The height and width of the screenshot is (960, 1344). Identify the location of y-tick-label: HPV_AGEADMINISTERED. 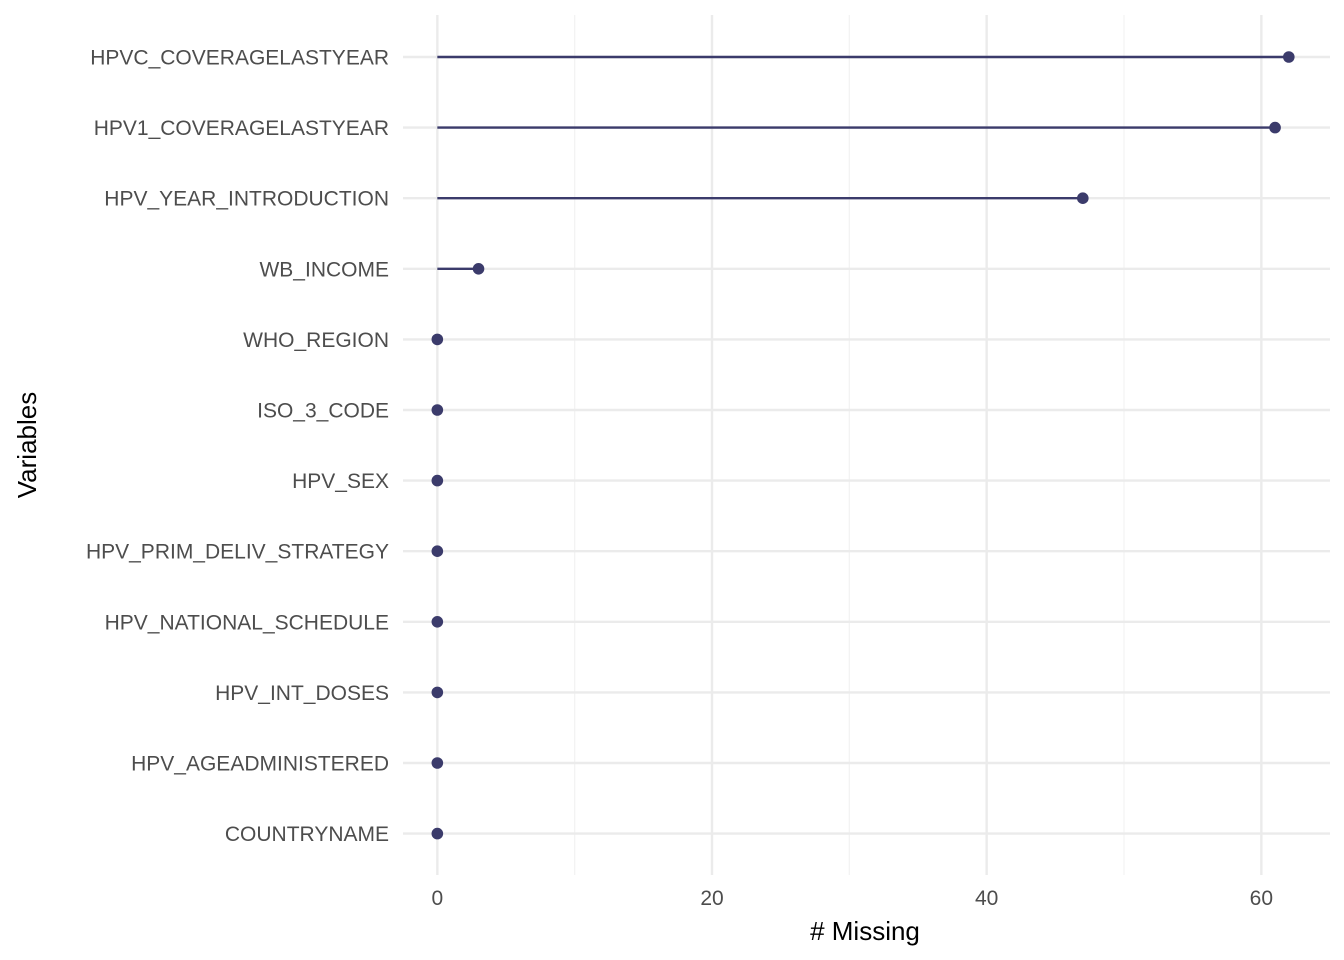
(260, 764).